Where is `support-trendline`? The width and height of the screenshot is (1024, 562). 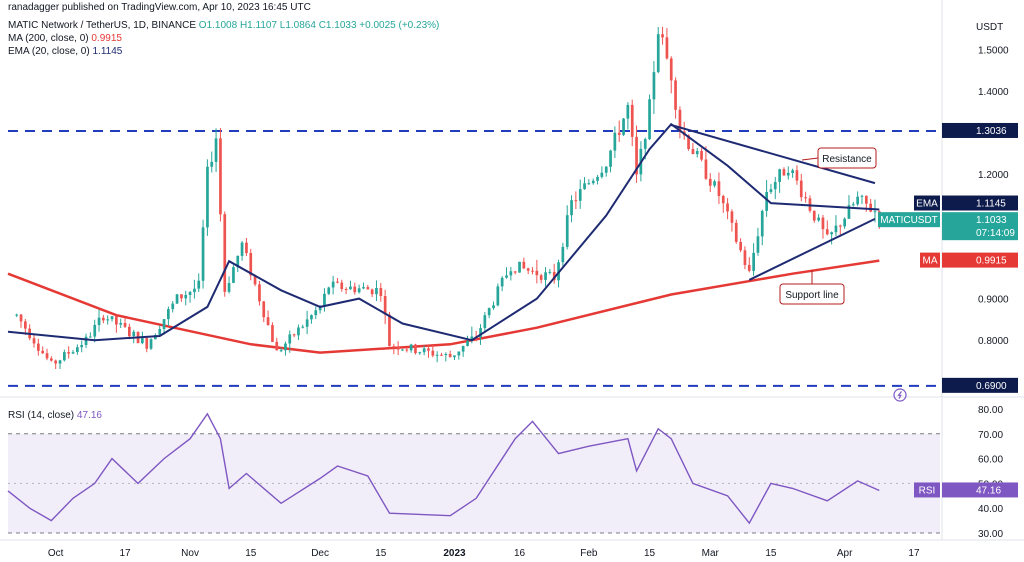
support-trendline is located at coordinates (812, 249).